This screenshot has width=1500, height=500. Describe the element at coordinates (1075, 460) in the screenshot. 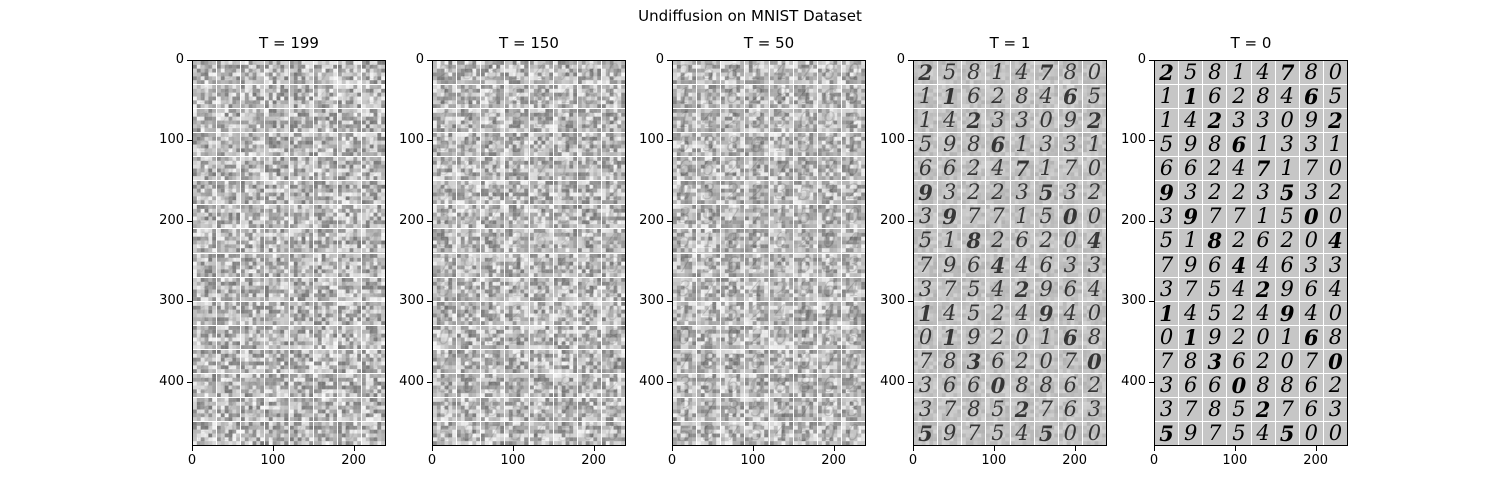

I see `x-tick-label: 200` at that location.